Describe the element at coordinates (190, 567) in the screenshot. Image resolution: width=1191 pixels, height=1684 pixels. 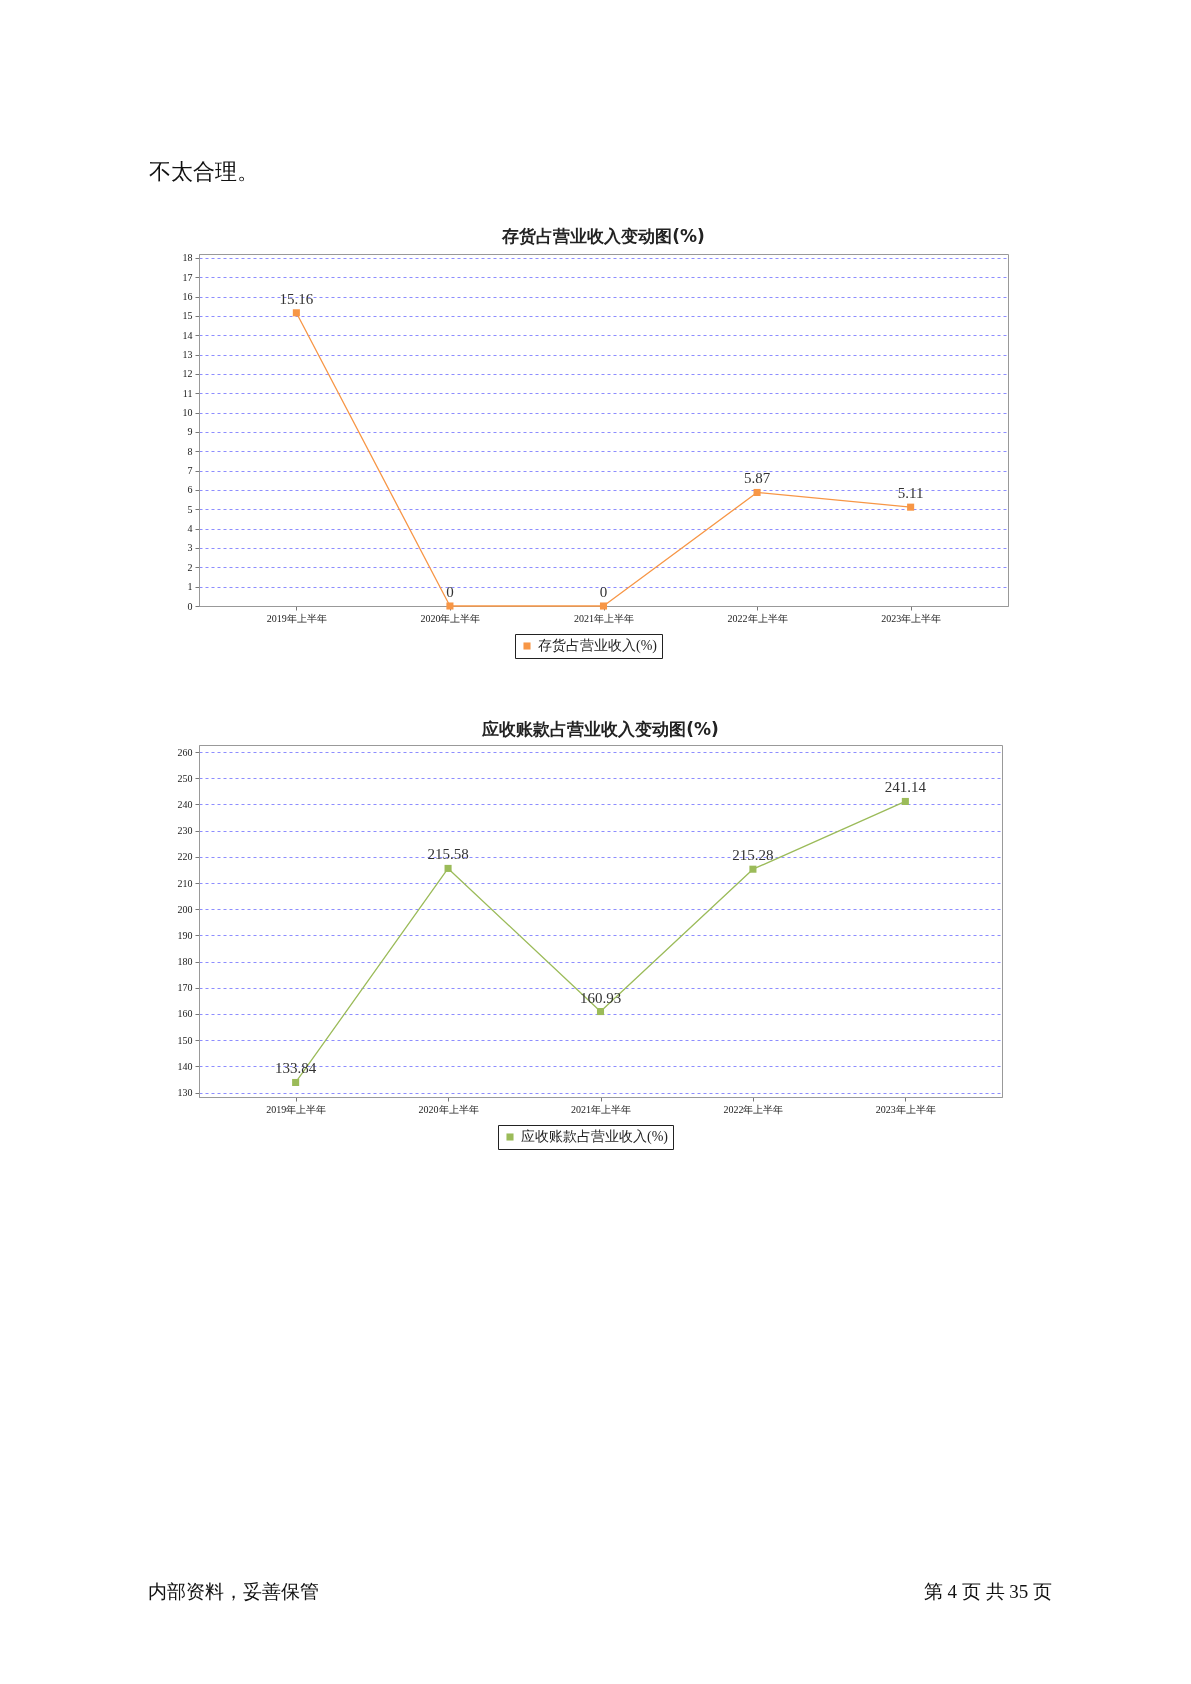
I see `y-tick-label: 2` at that location.